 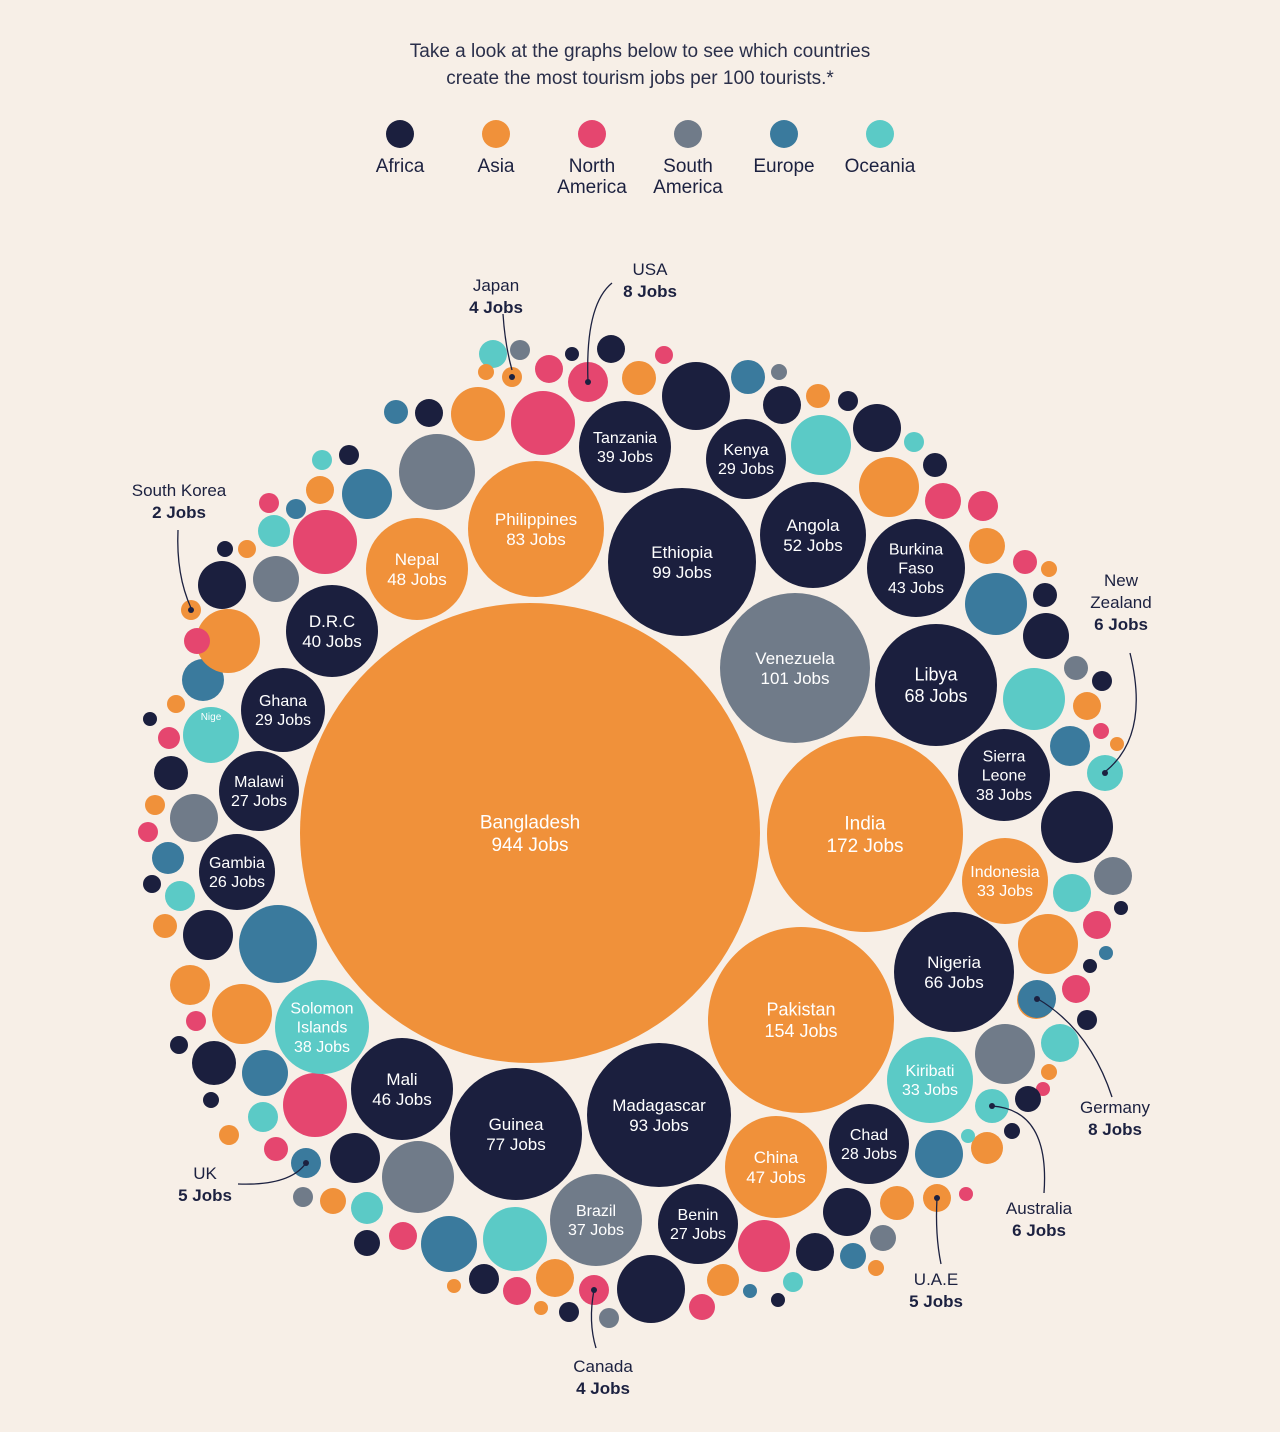 What do you see at coordinates (530, 822) in the screenshot?
I see `bubble-country-bangladesh: Bangladesh` at bounding box center [530, 822].